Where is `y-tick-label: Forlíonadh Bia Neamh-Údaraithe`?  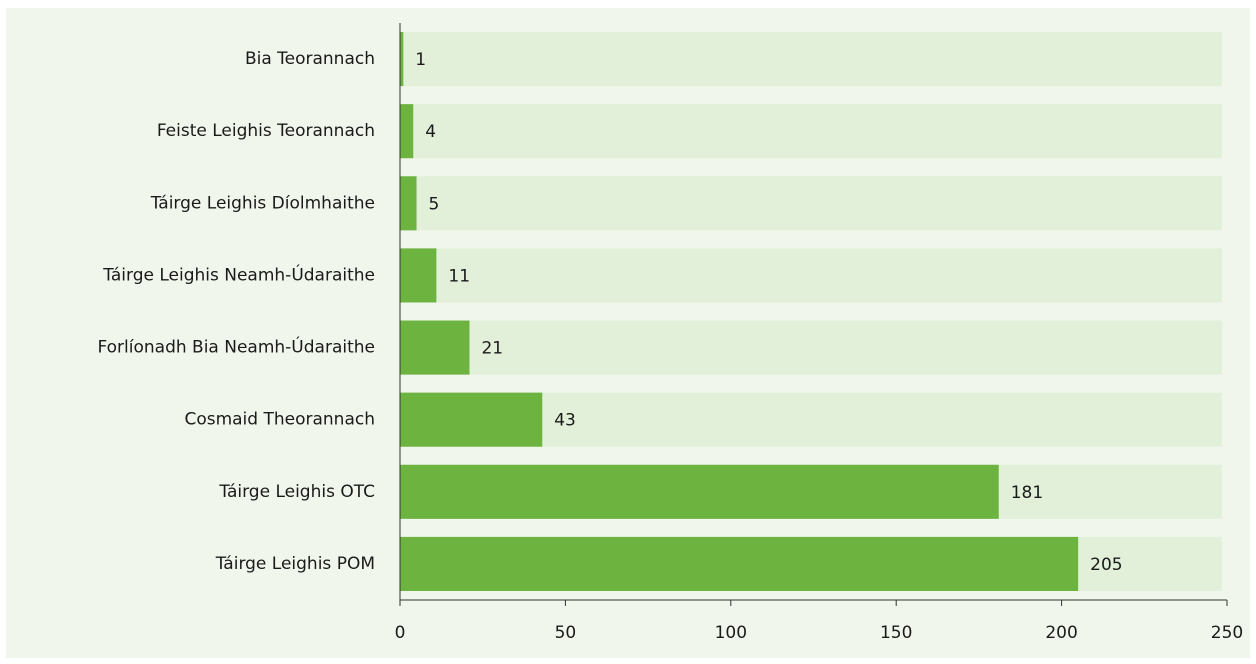 y-tick-label: Forlíonadh Bia Neamh-Údaraithe is located at coordinates (236, 347).